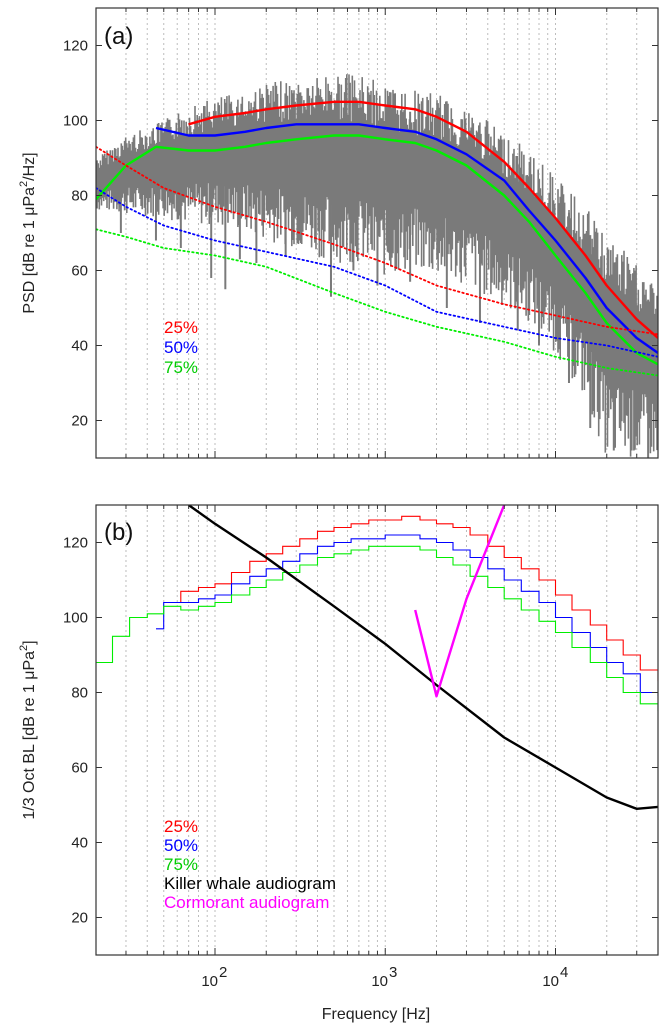 This screenshot has height=1027, width=659. Describe the element at coordinates (250, 883) in the screenshot. I see `legend-b-killer-whale: Killer whale audiogram` at that location.